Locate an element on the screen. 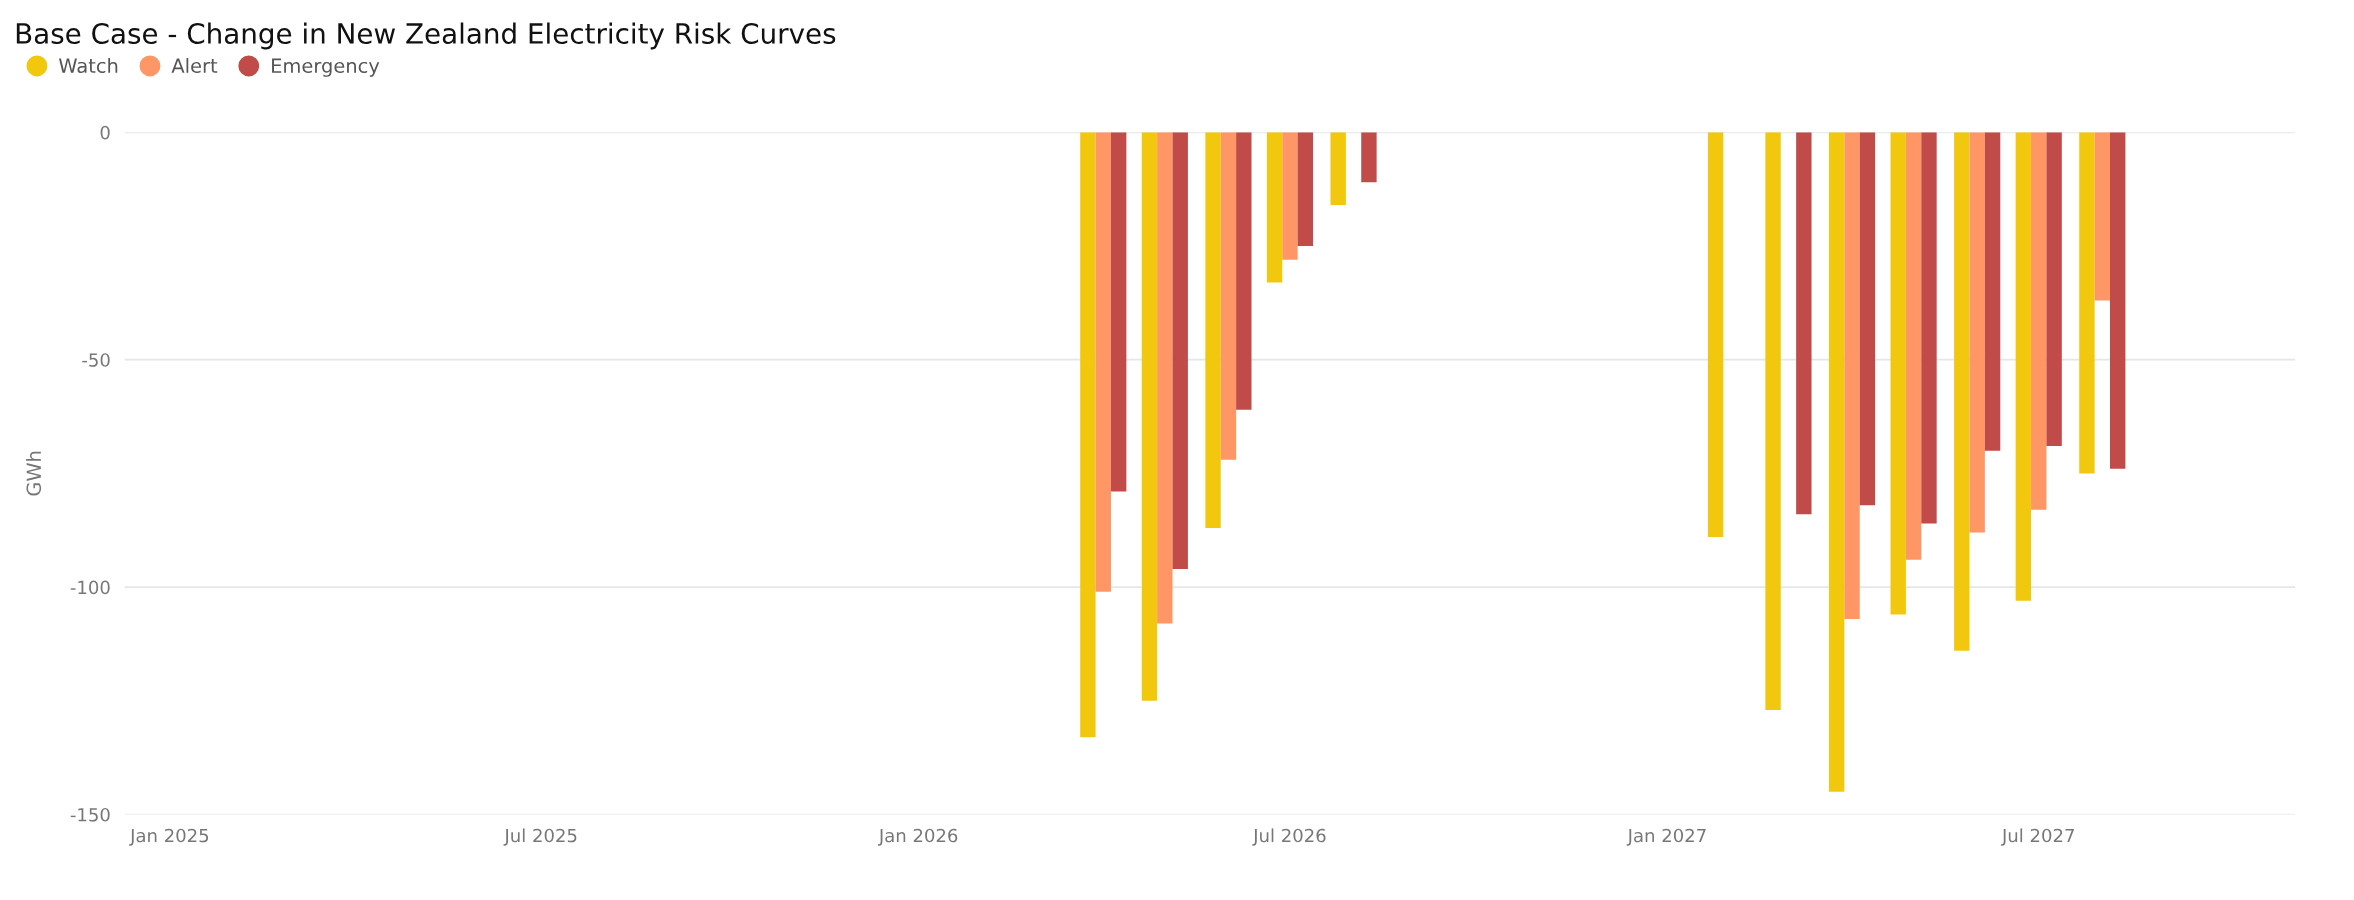 This screenshot has height=900, width=2354. x-tick-label: Jan 2027 is located at coordinates (1666, 837).